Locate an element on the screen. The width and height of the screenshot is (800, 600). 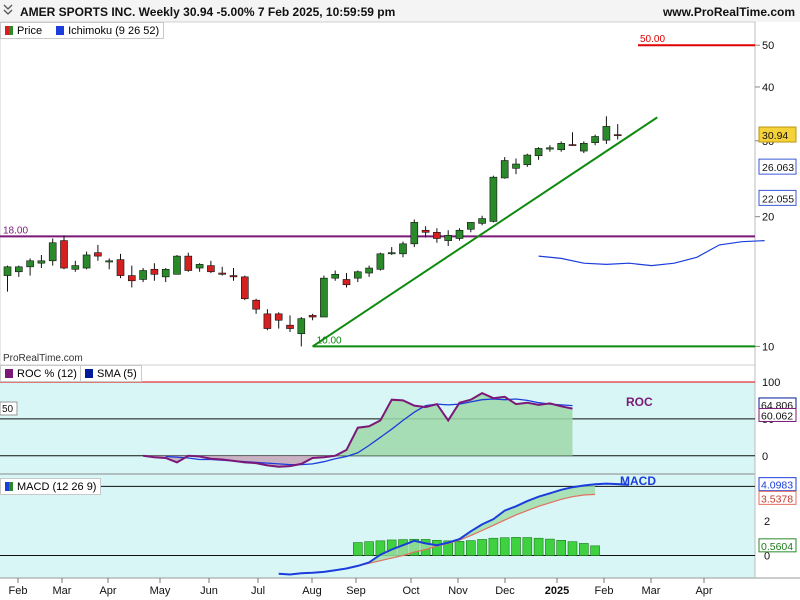
macd-tick-label: 2 is located at coordinates (767, 522).